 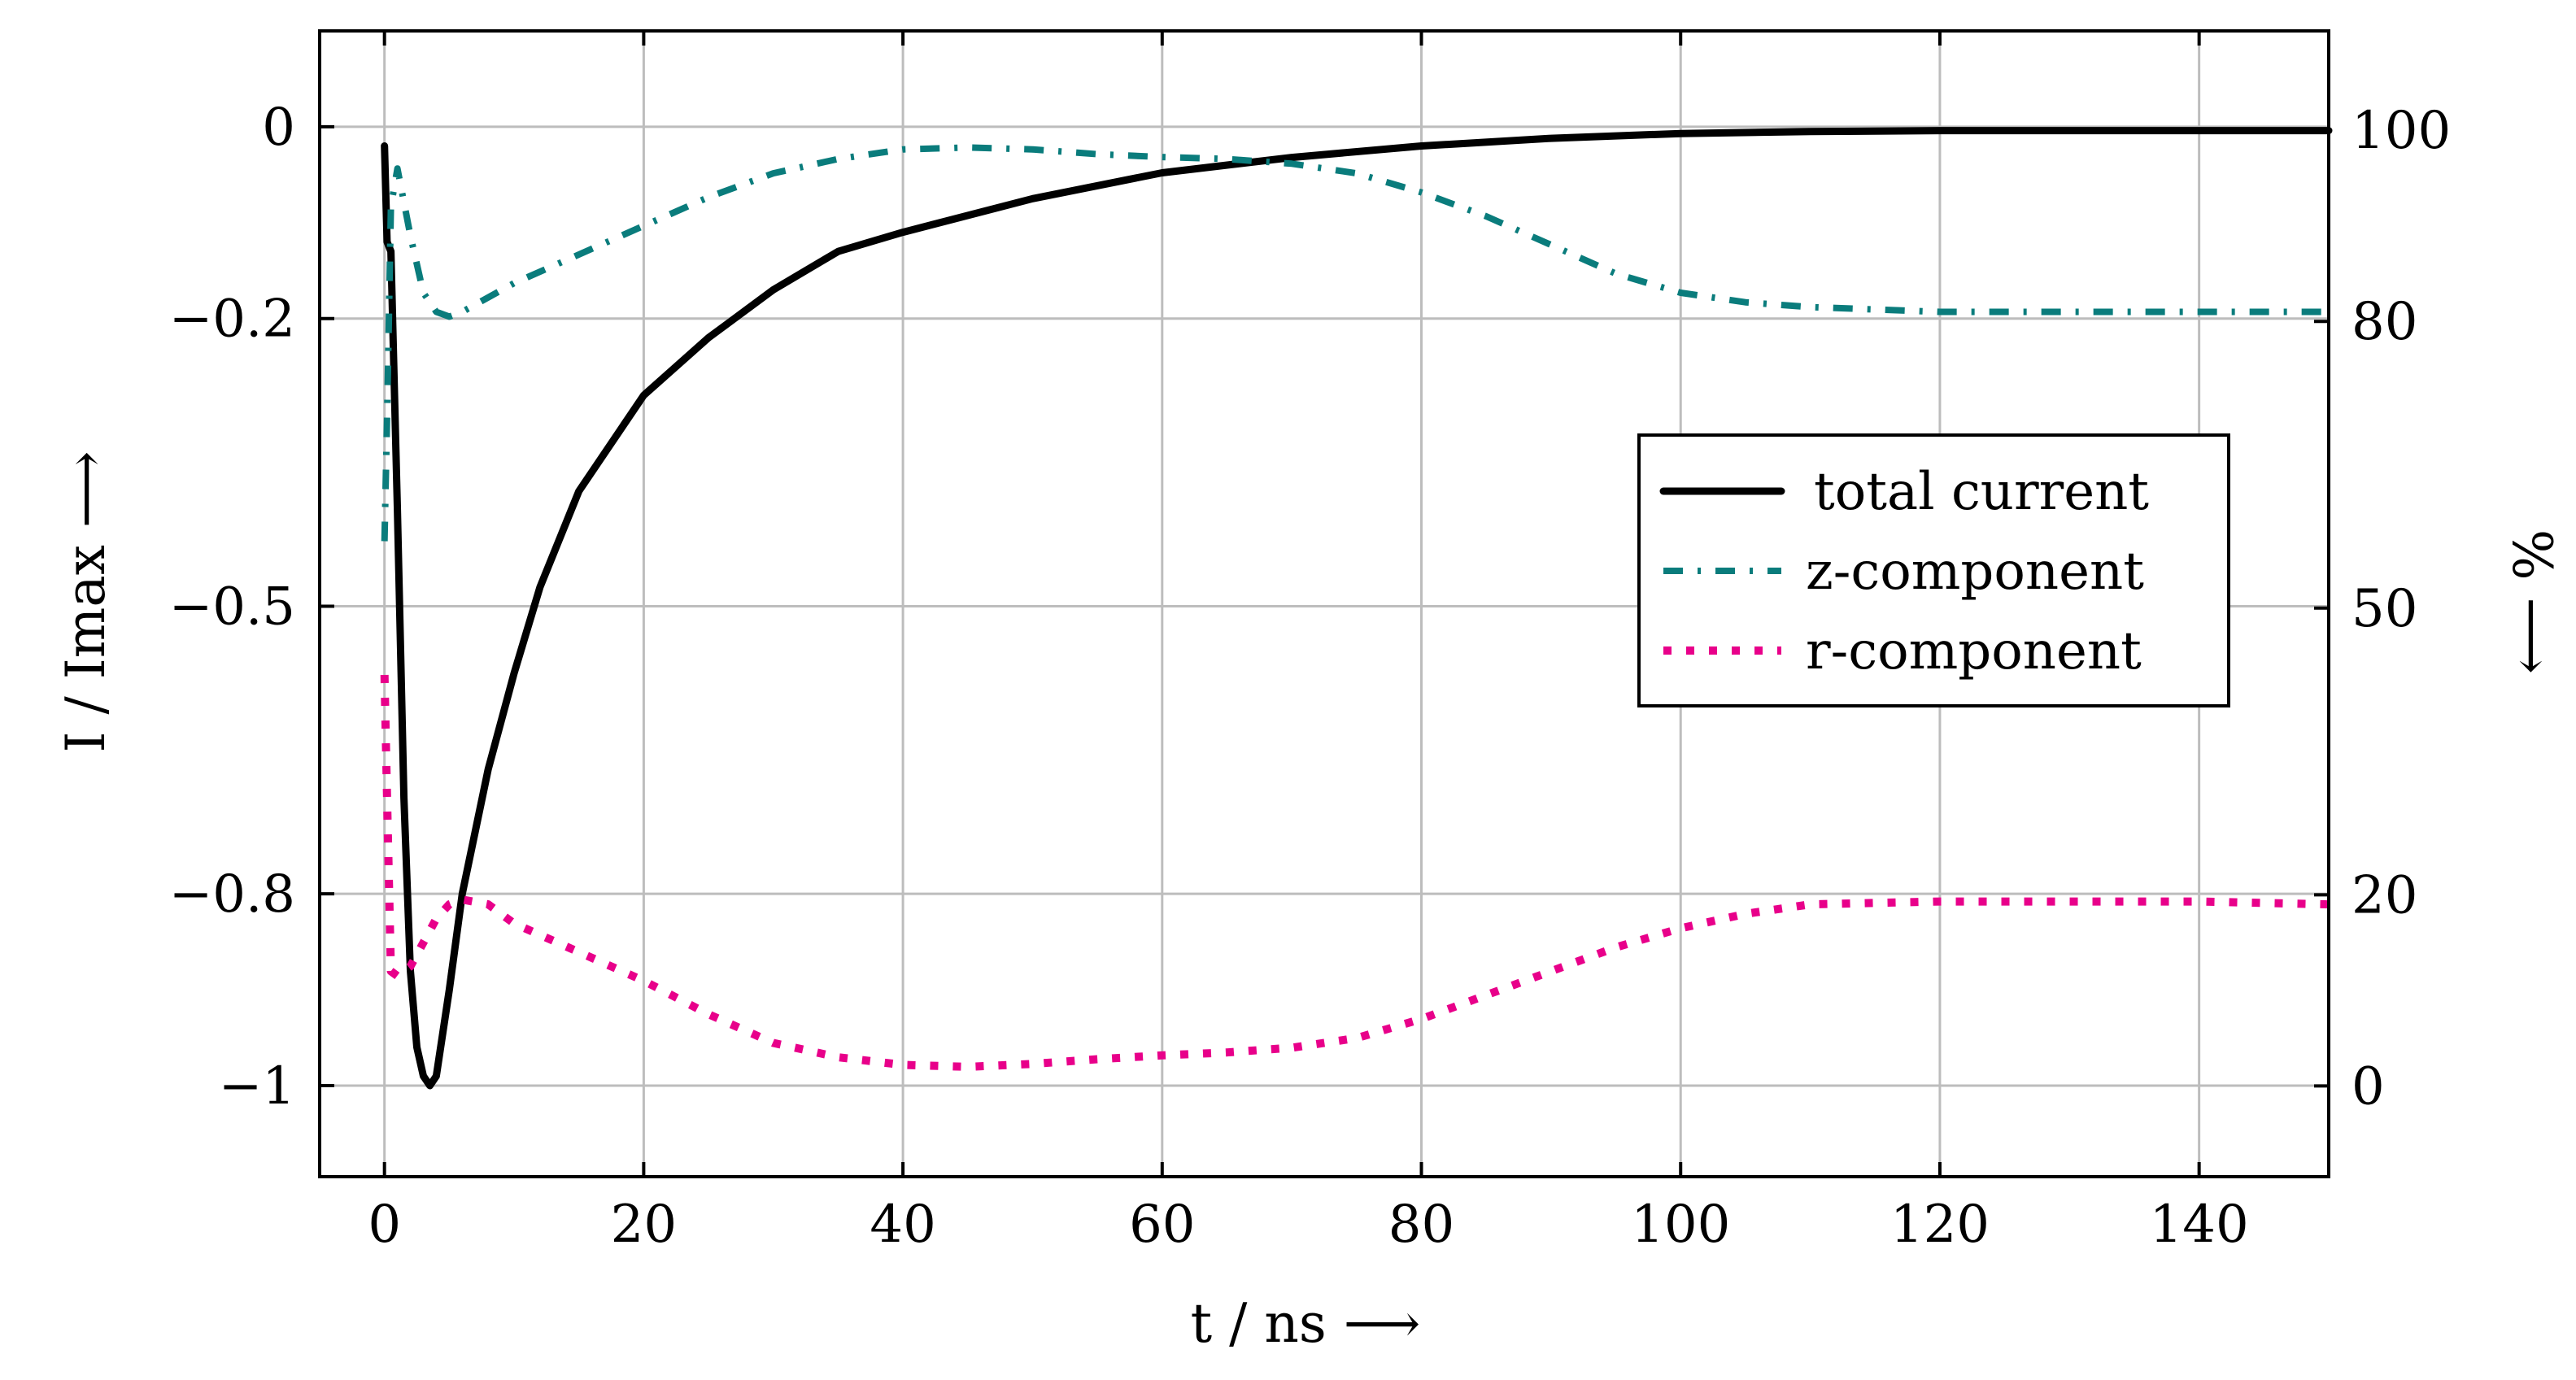 I want to click on legend-box, so click(x=1933, y=570).